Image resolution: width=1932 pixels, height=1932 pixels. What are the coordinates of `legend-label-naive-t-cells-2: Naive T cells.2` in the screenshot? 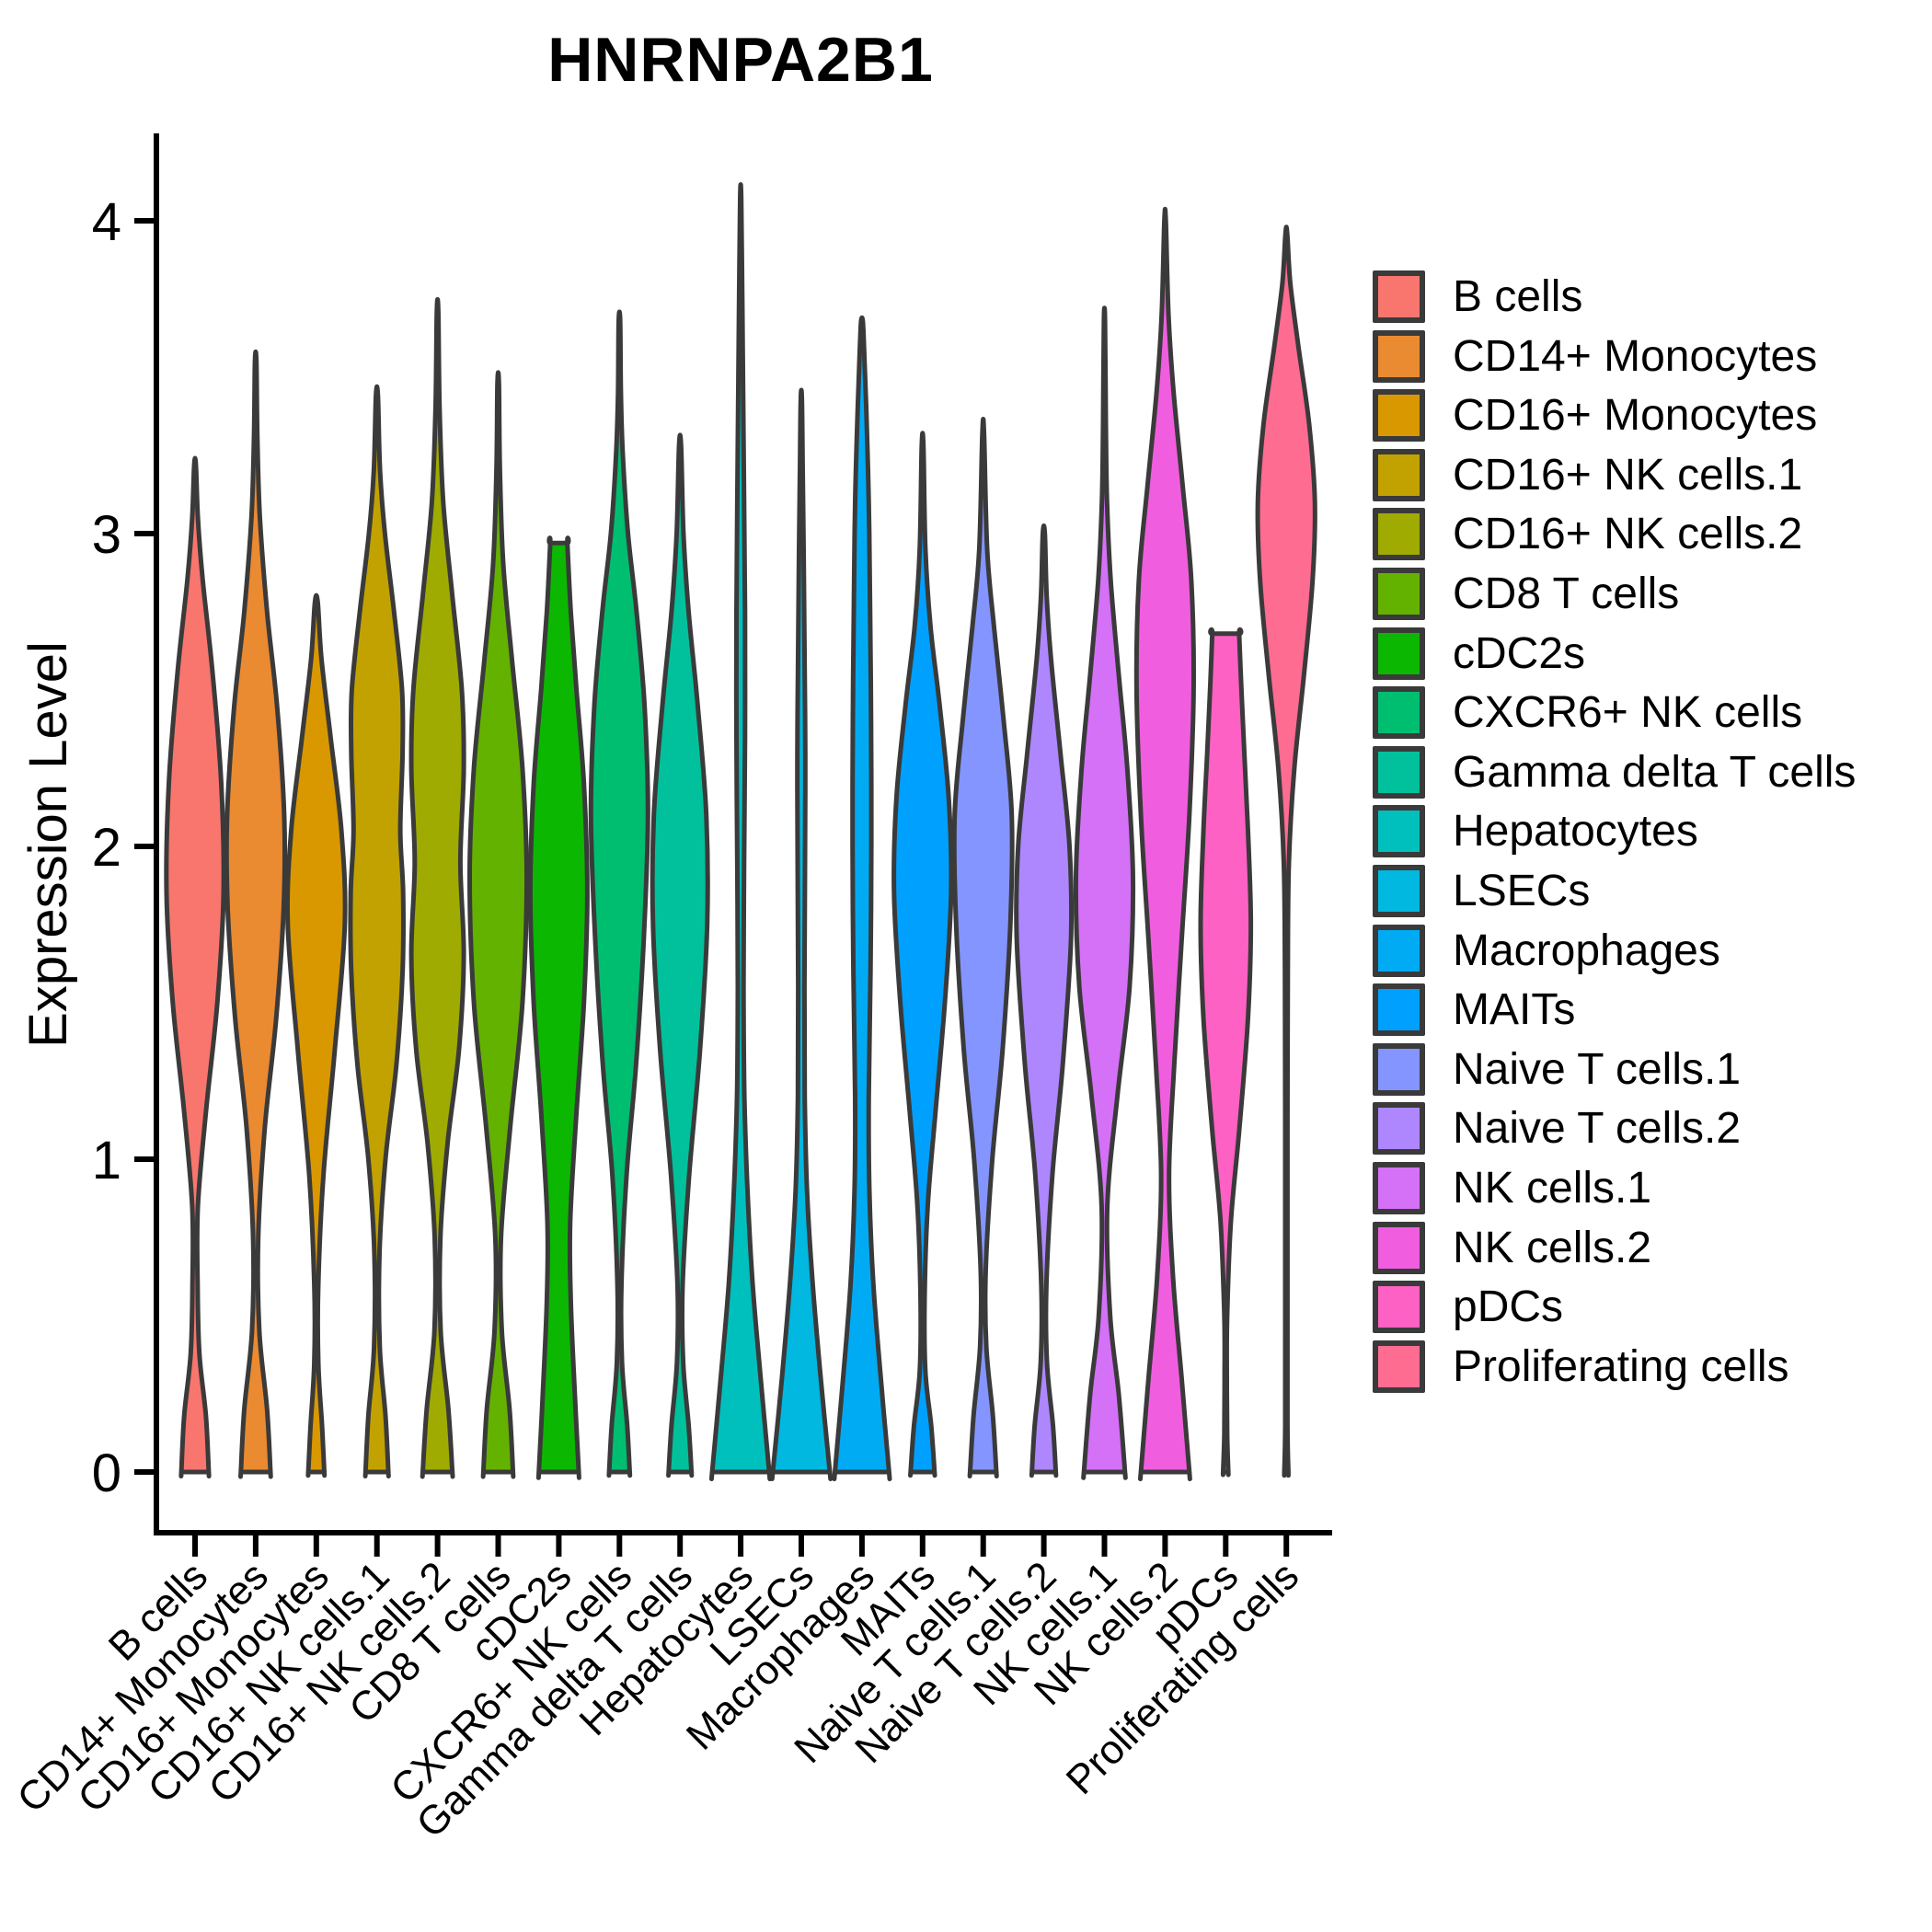 It's located at (1597, 1129).